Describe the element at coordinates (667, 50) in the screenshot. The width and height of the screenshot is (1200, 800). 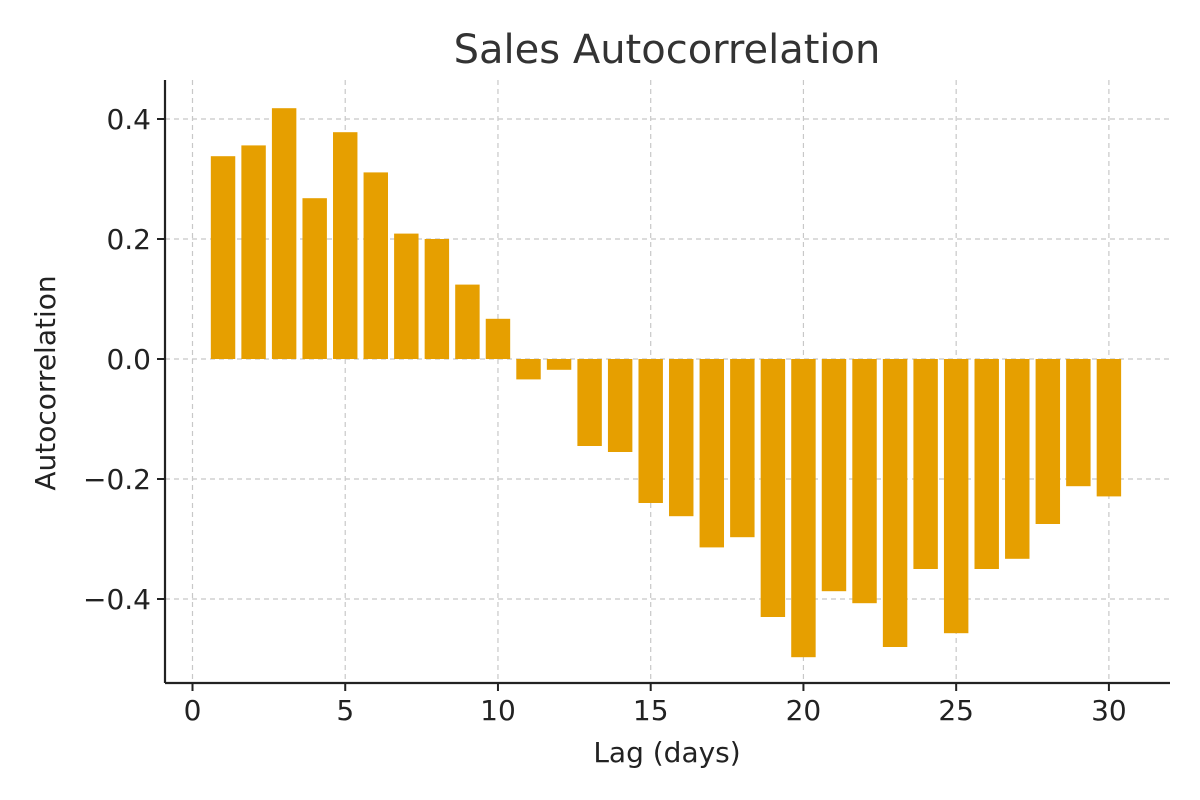
I see `chart-title: Sales Autocorrelation` at that location.